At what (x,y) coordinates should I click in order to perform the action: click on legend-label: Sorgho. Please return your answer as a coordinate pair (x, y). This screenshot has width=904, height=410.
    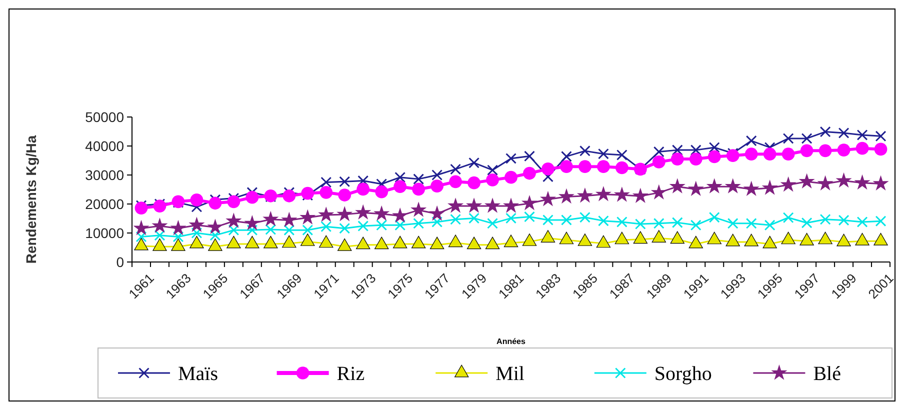
    Looking at the image, I should click on (683, 374).